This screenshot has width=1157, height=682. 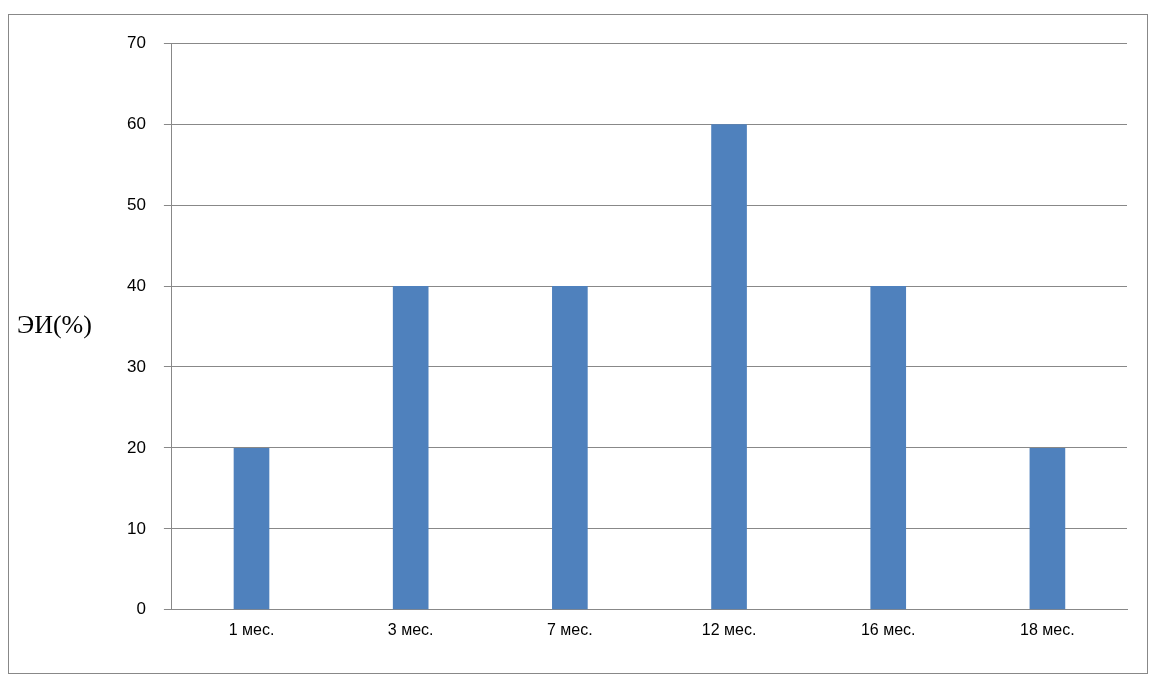 I want to click on y-tick-label: 70, so click(x=136, y=42).